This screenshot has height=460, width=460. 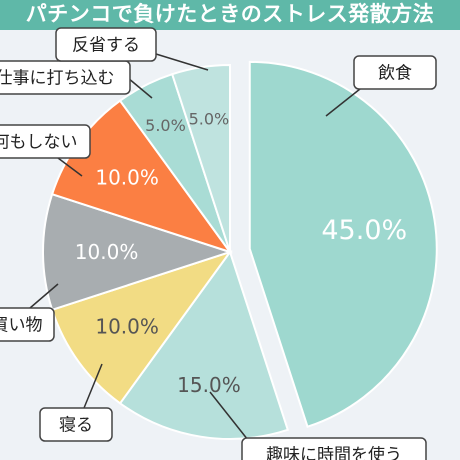 I want to click on slice-7-callout-box, so click(x=106, y=44).